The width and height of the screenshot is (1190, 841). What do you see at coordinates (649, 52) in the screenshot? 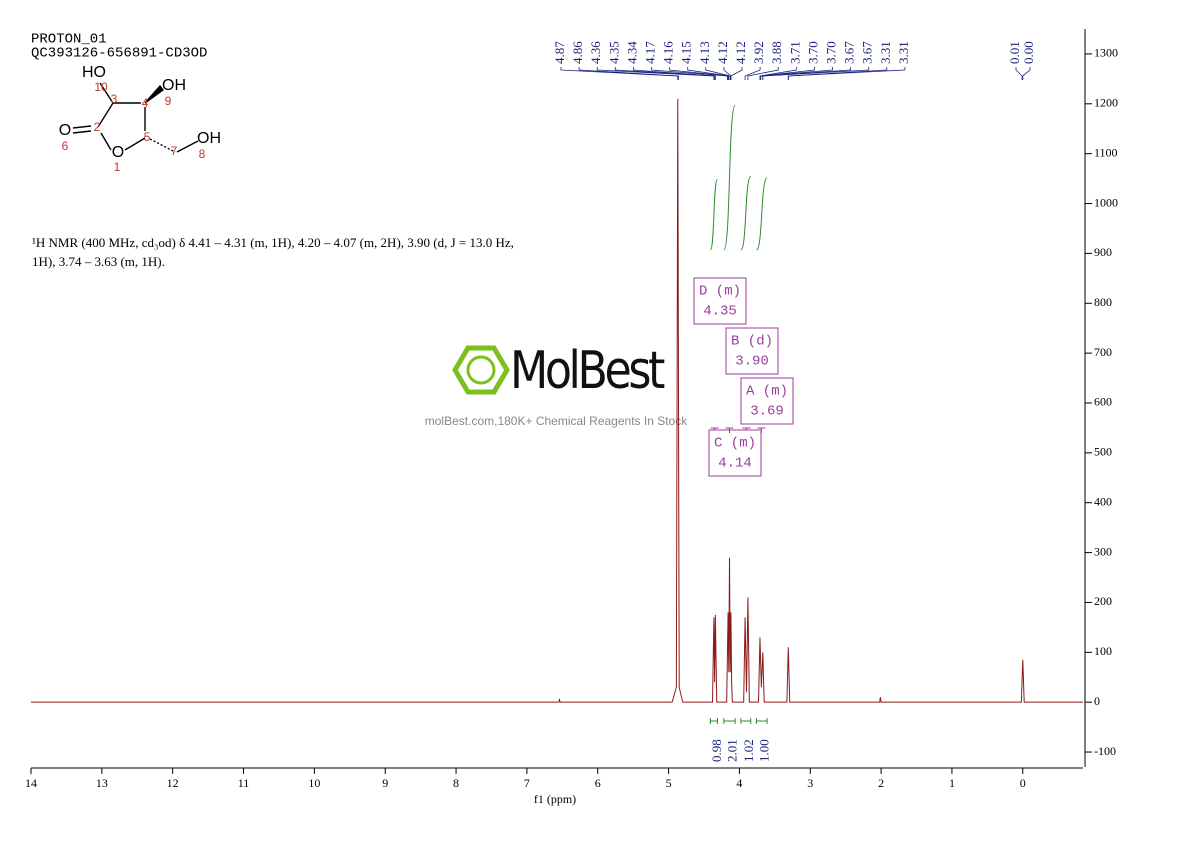
I see `peak-label: 4.17` at bounding box center [649, 52].